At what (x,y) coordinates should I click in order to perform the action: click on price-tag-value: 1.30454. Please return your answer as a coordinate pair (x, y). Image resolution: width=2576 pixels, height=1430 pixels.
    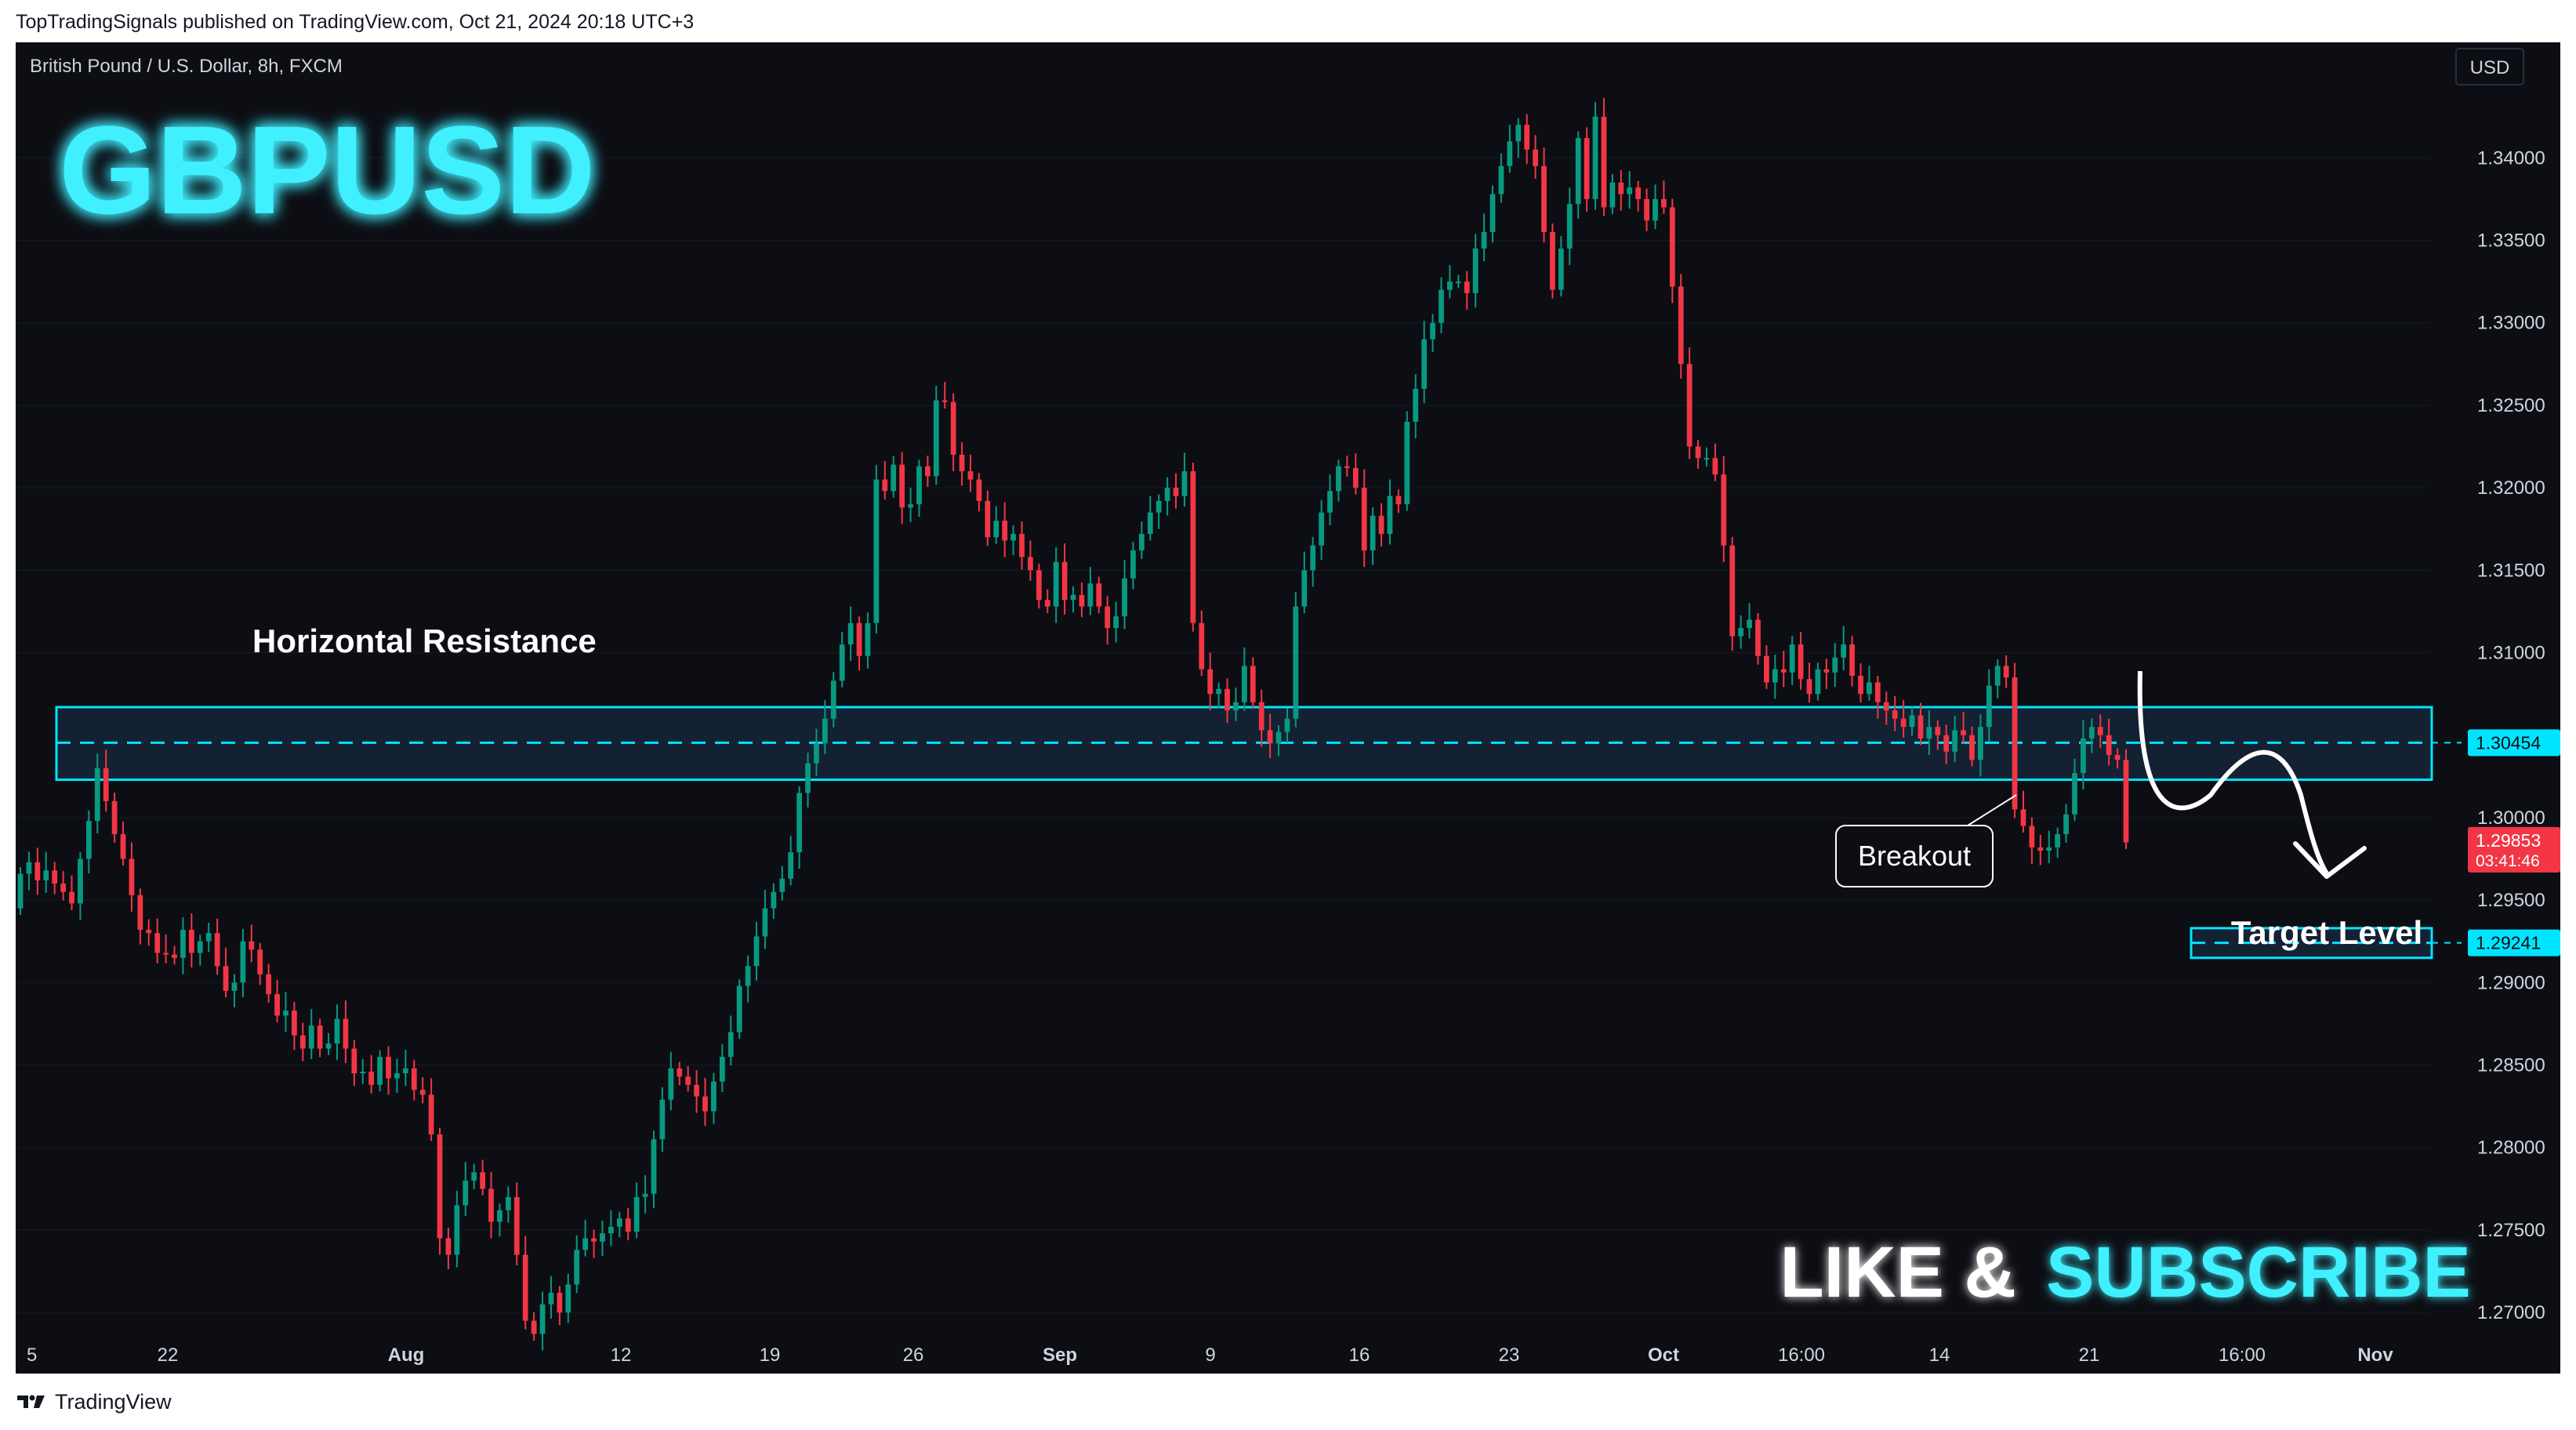
    Looking at the image, I should click on (2508, 742).